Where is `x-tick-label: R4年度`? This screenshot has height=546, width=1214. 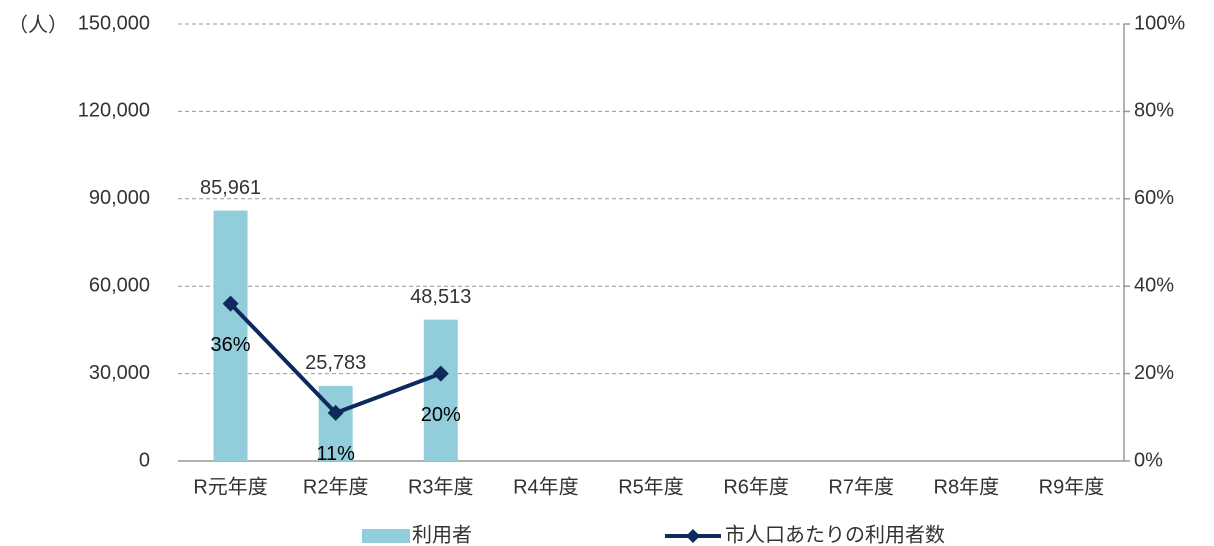
x-tick-label: R4年度 is located at coordinates (546, 486).